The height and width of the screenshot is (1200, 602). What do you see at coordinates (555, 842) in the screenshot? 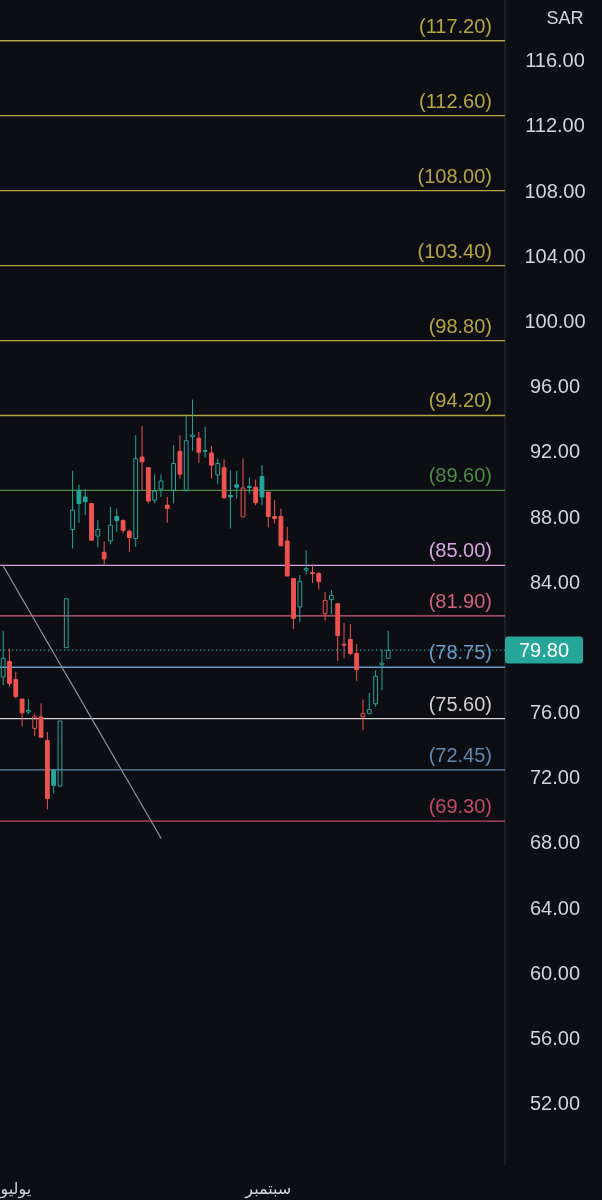
I see `y-tick-label: 68.00` at bounding box center [555, 842].